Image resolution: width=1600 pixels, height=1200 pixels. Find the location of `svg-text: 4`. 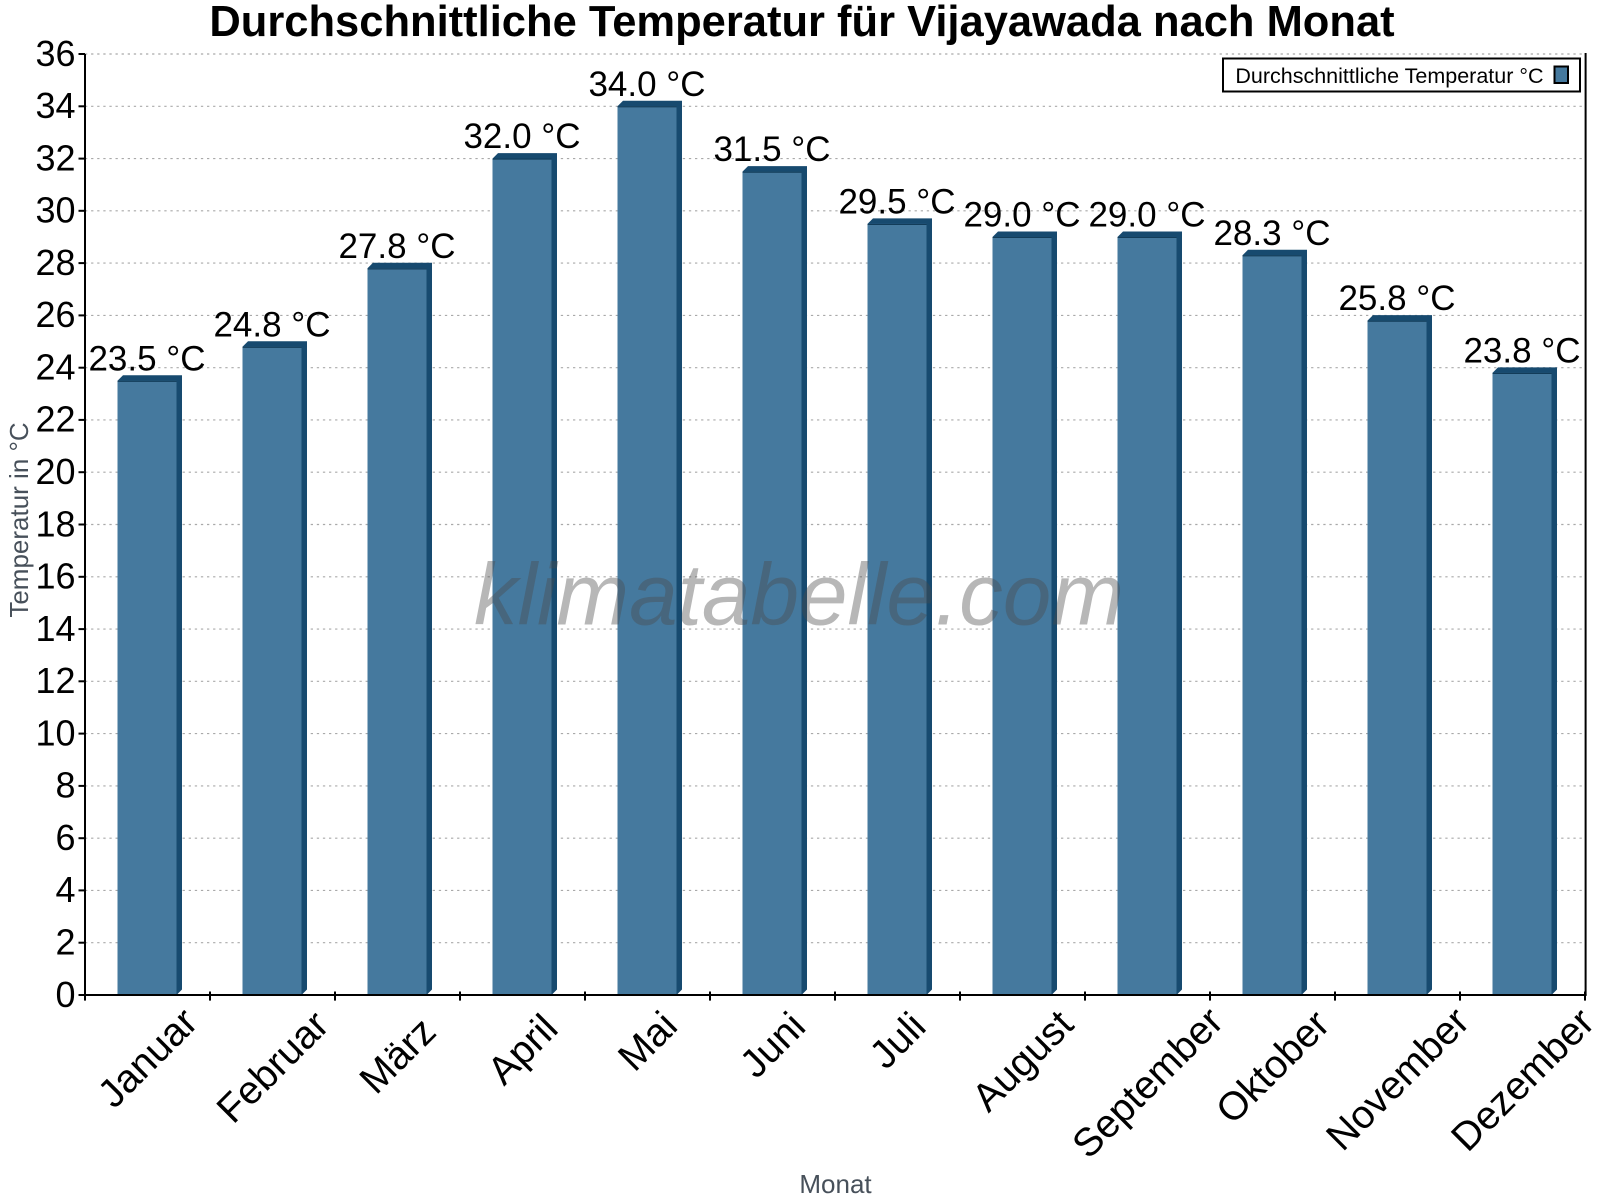

svg-text: 4 is located at coordinates (65, 889).